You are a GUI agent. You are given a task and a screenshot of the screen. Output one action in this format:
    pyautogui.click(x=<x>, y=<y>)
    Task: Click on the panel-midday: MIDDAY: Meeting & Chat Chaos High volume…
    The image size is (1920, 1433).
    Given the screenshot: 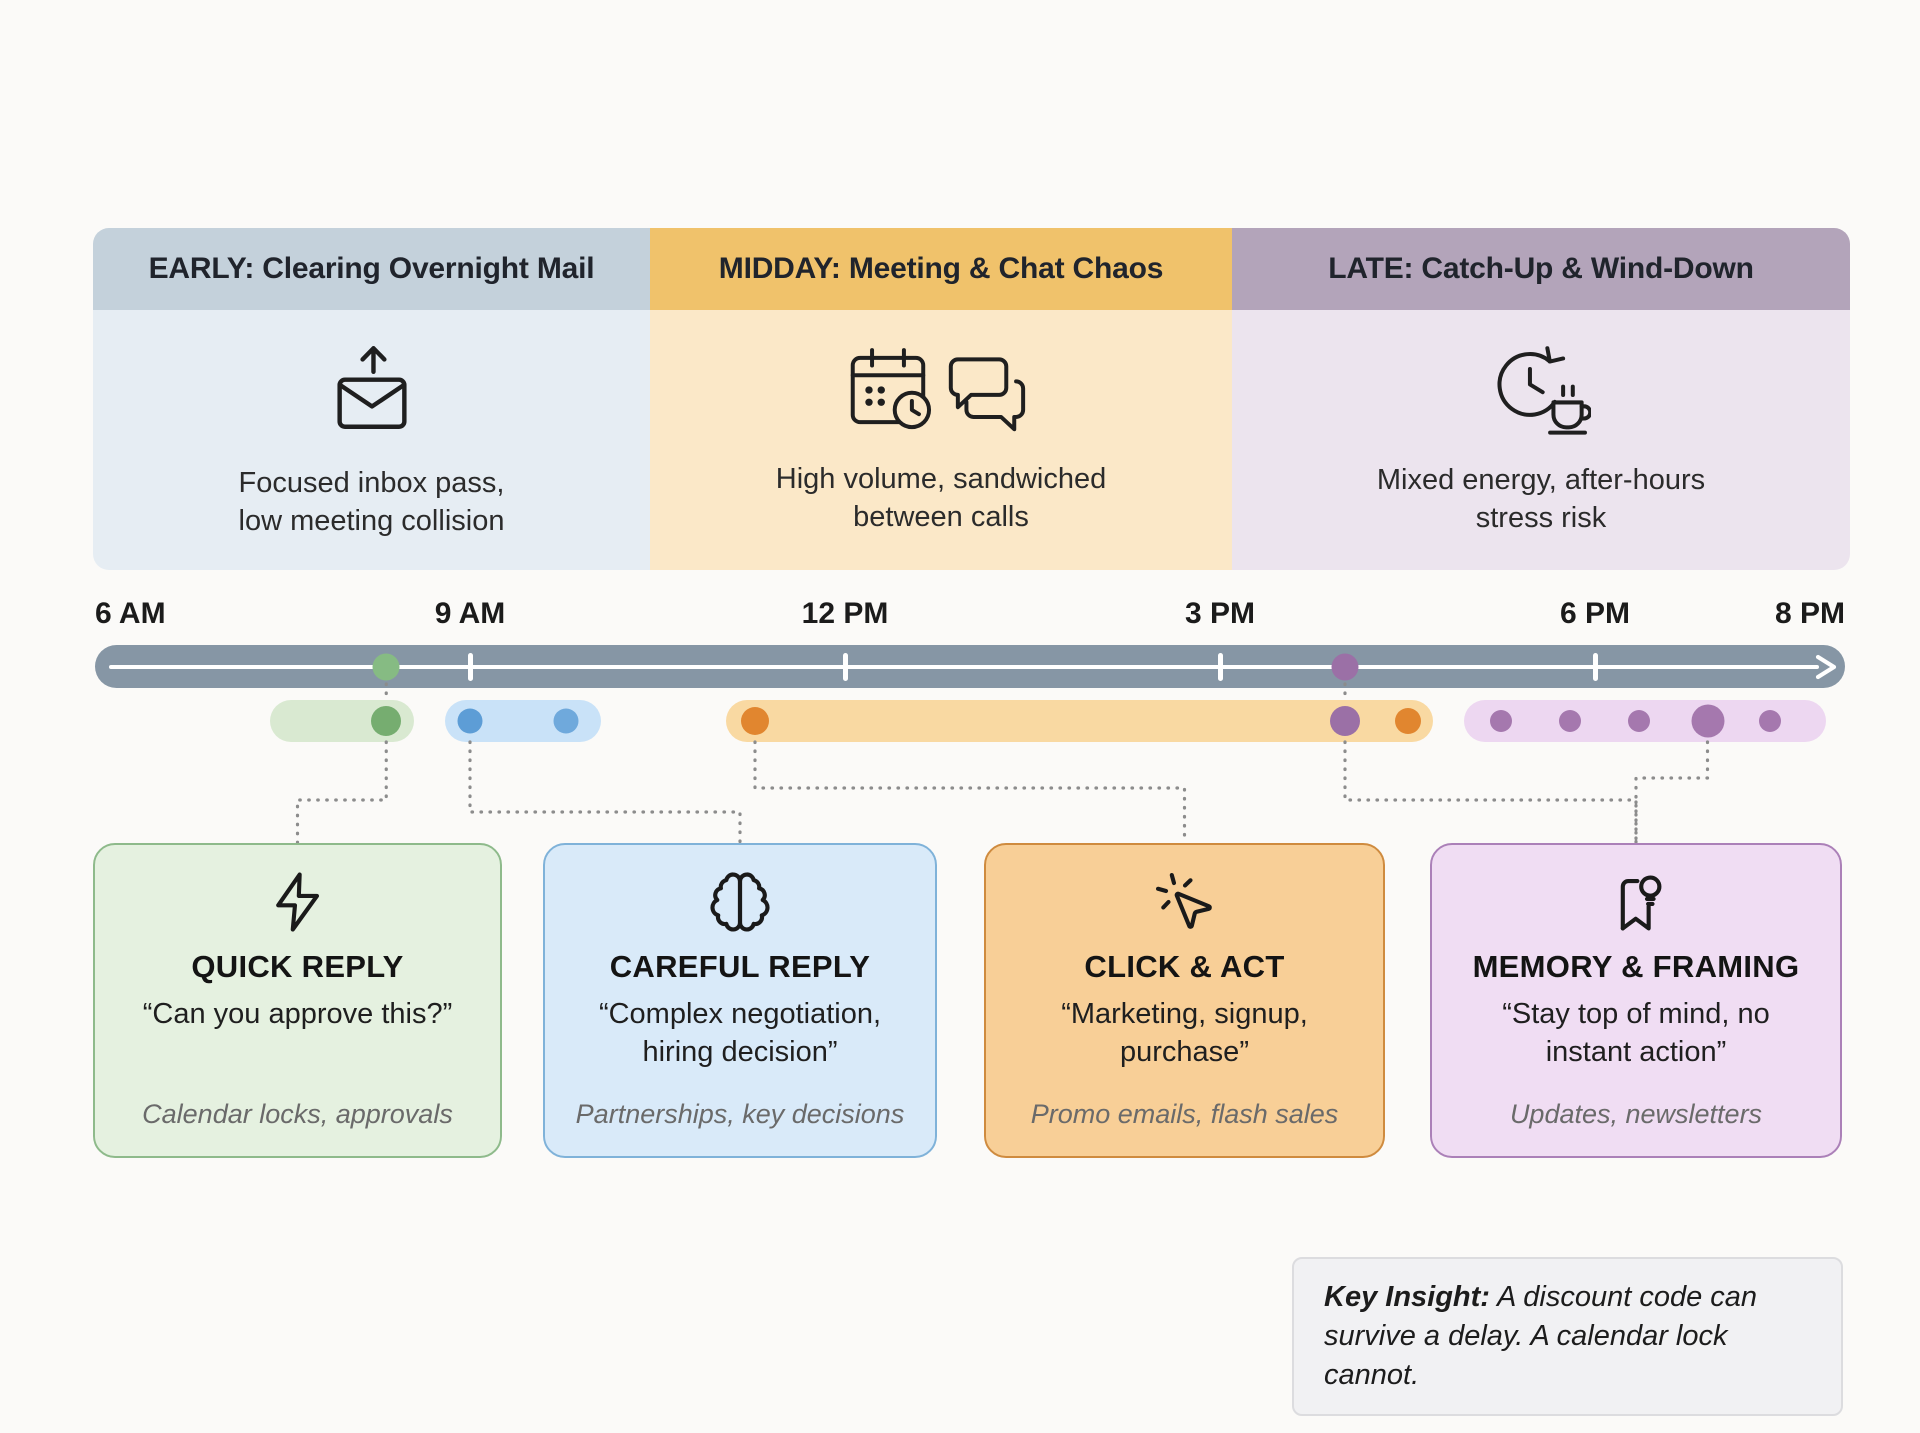 What is the action you would take?
    pyautogui.click(x=941, y=399)
    